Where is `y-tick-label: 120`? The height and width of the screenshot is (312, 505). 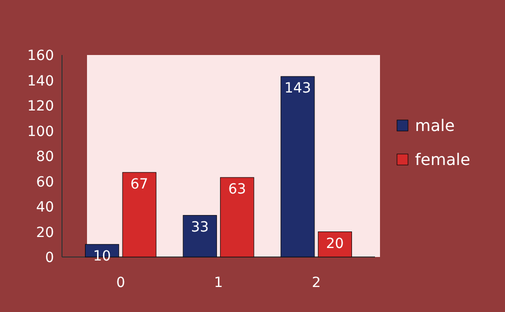 y-tick-label: 120 is located at coordinates (40, 106).